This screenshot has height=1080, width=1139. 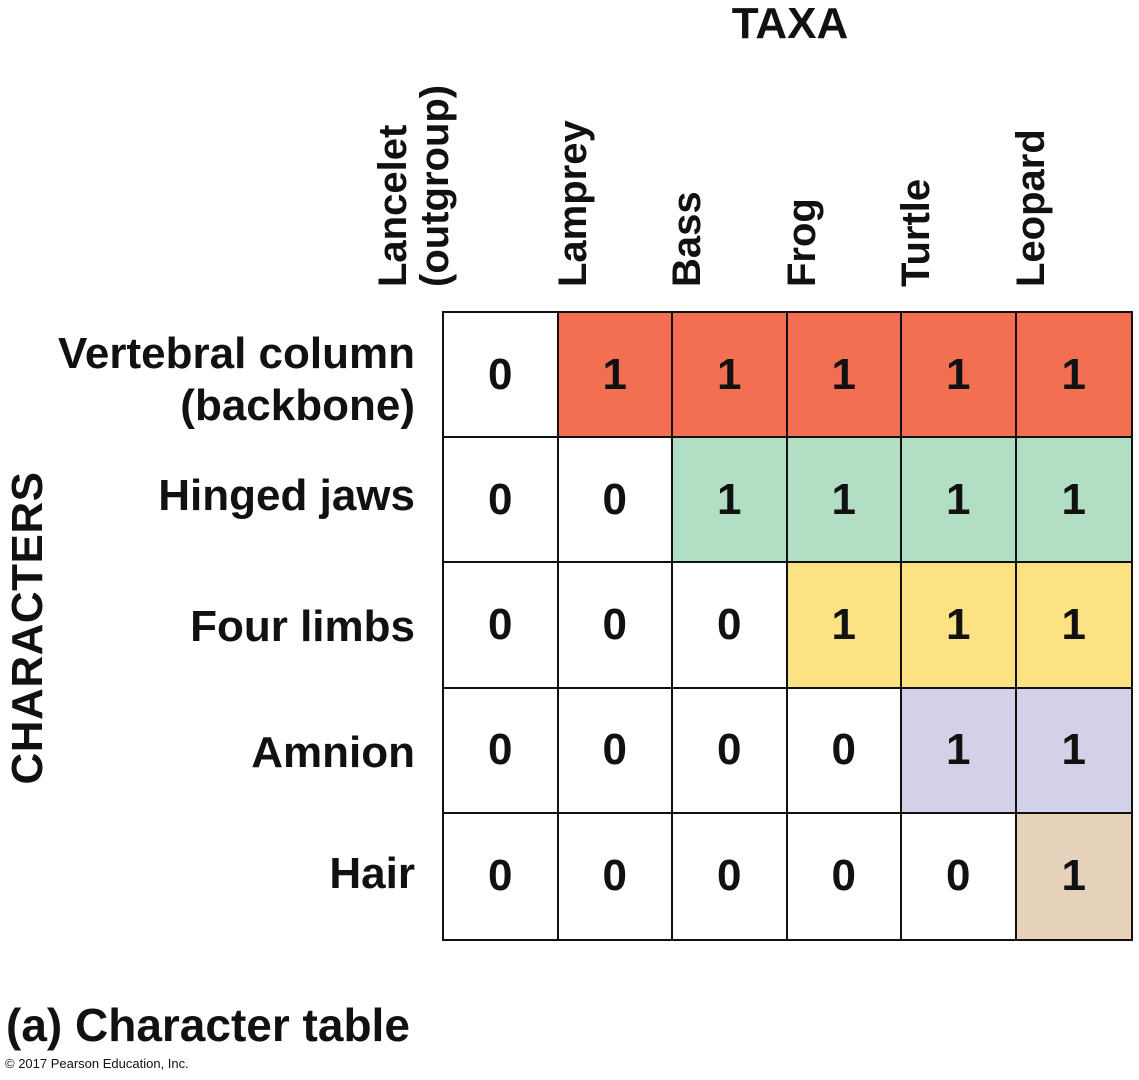 I want to click on character-label-hinged-jaws: Hinged jaws, so click(x=286, y=496).